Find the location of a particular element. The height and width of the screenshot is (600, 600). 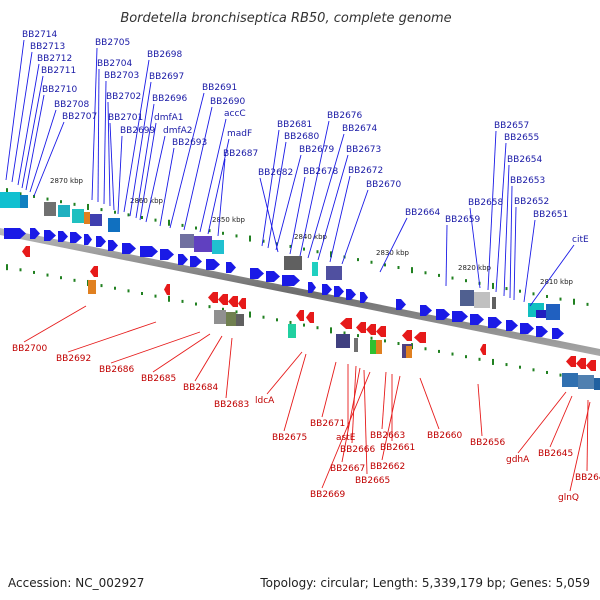

tick-label: 2810 kbp is located at coordinates (557, 282).